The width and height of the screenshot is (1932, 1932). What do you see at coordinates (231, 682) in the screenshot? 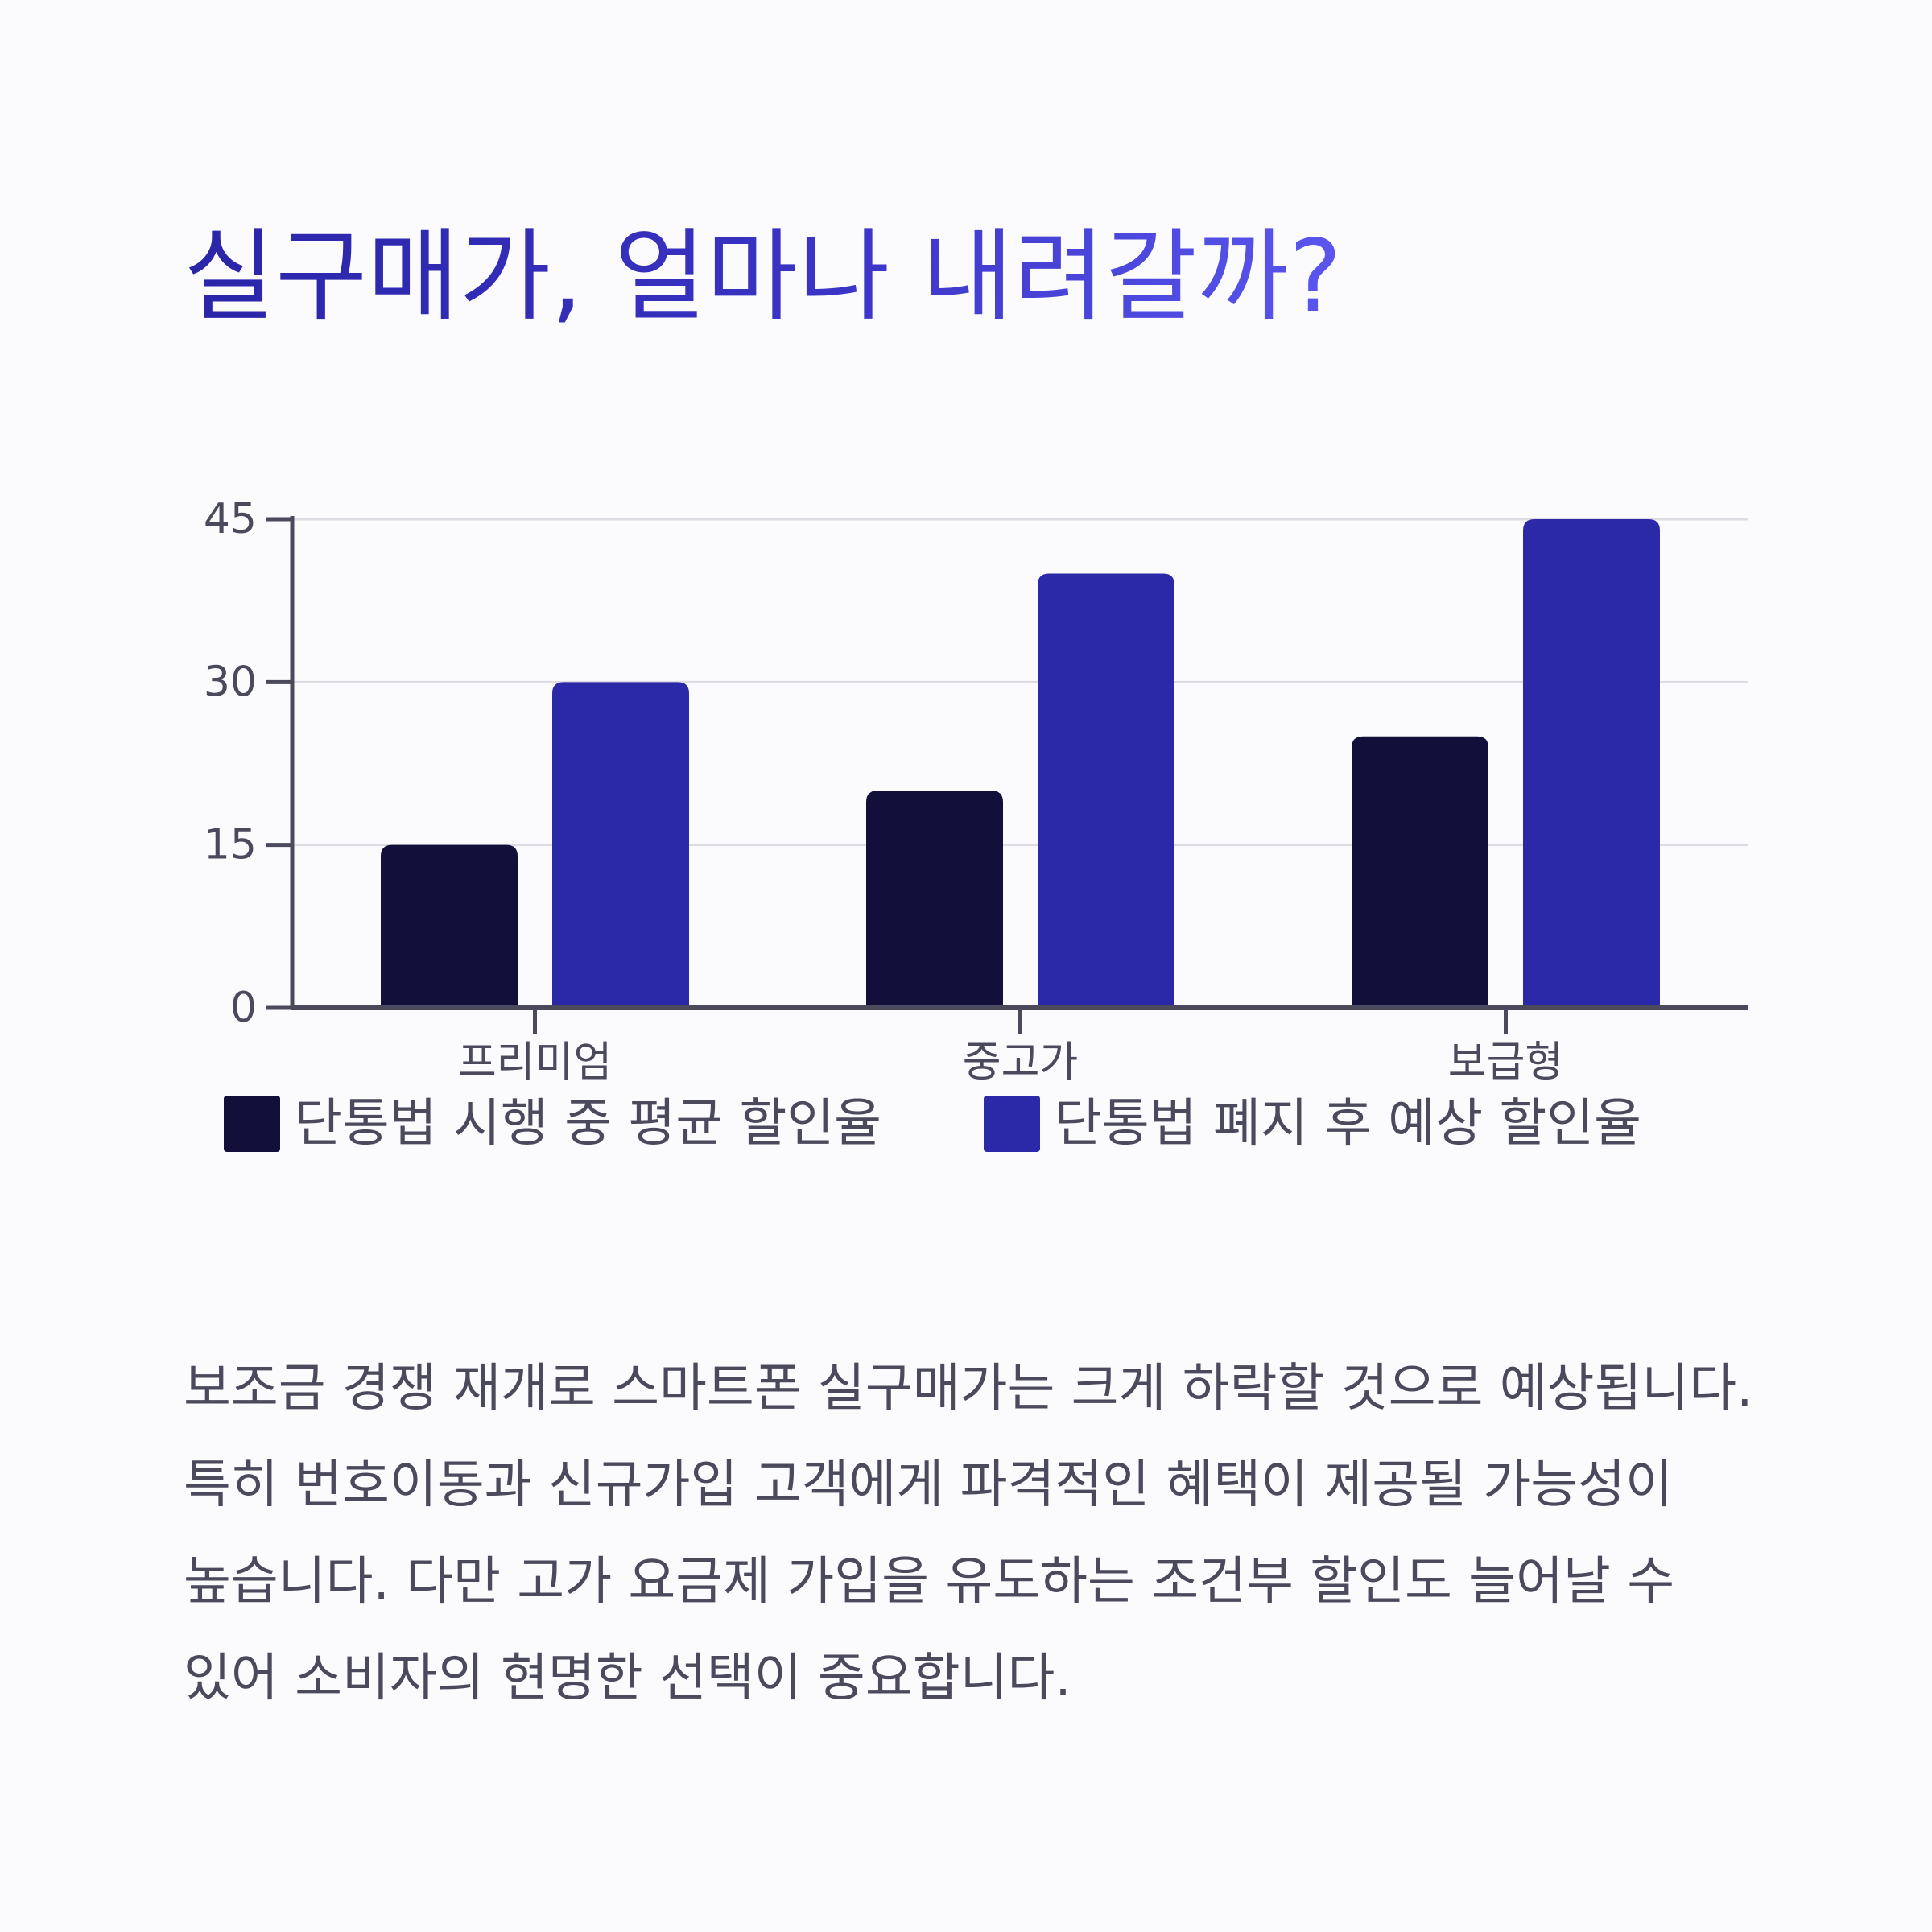
I see `y-tick-label: 30` at bounding box center [231, 682].